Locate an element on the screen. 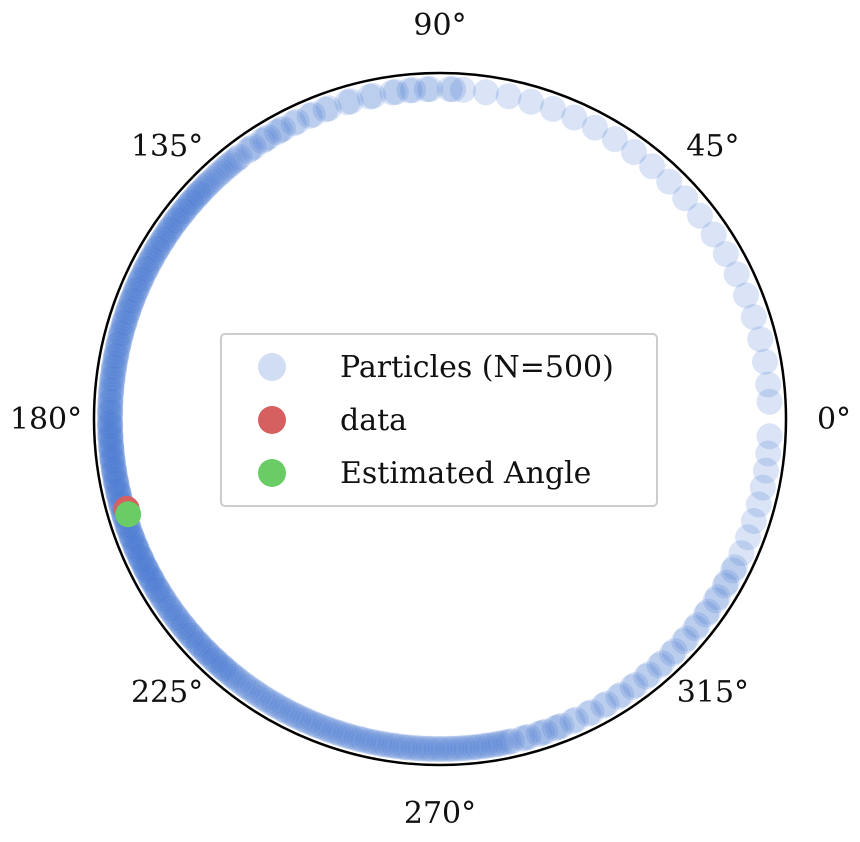  tick-label-90: 90° is located at coordinates (439, 25).